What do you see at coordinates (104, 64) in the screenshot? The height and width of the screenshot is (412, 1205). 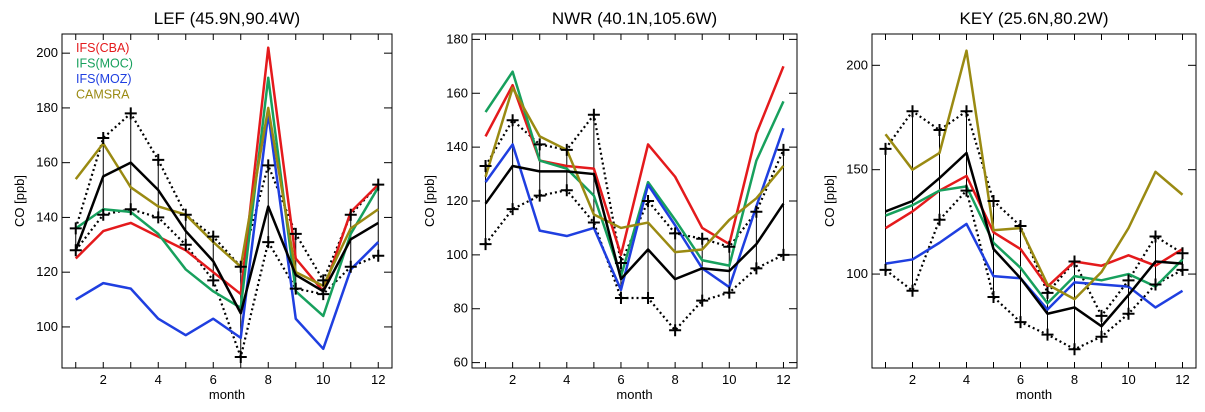 I see `legend-entry: IFS(MOC)` at bounding box center [104, 64].